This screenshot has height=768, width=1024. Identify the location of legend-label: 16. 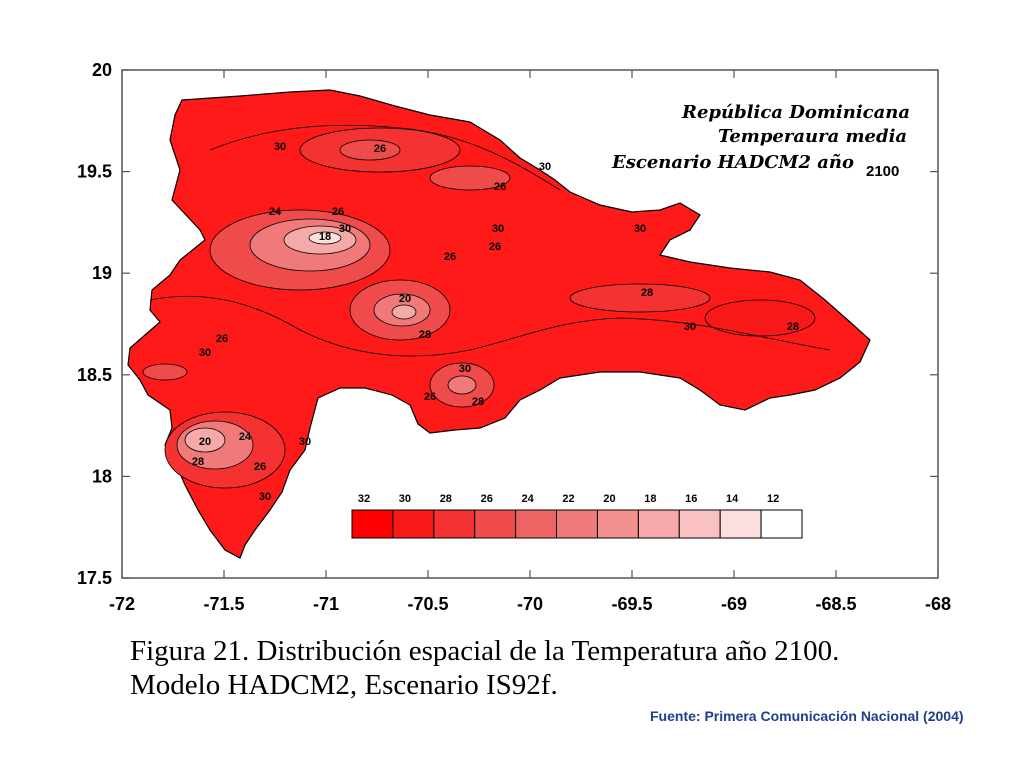
(691, 499).